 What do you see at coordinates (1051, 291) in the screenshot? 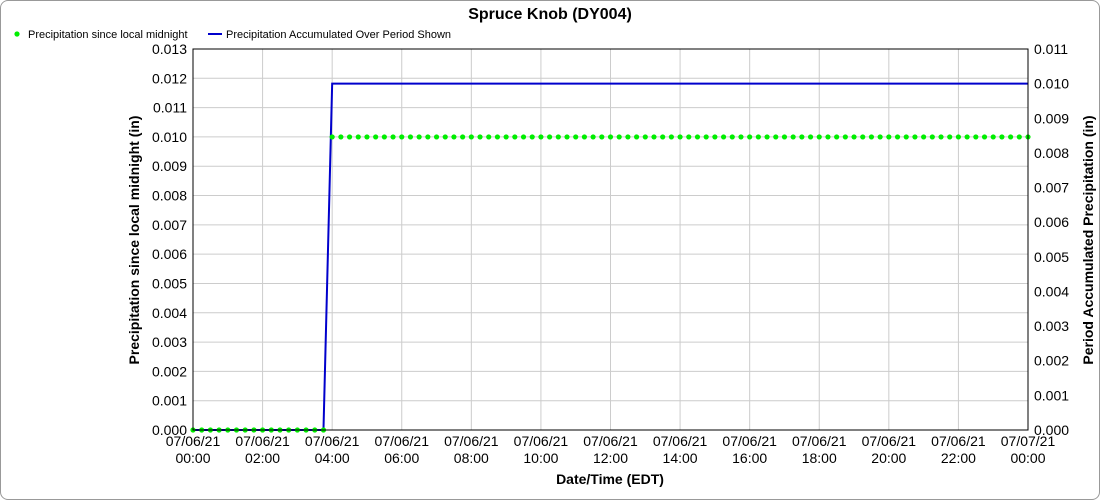
I see `right-tick-label: 0.004` at bounding box center [1051, 291].